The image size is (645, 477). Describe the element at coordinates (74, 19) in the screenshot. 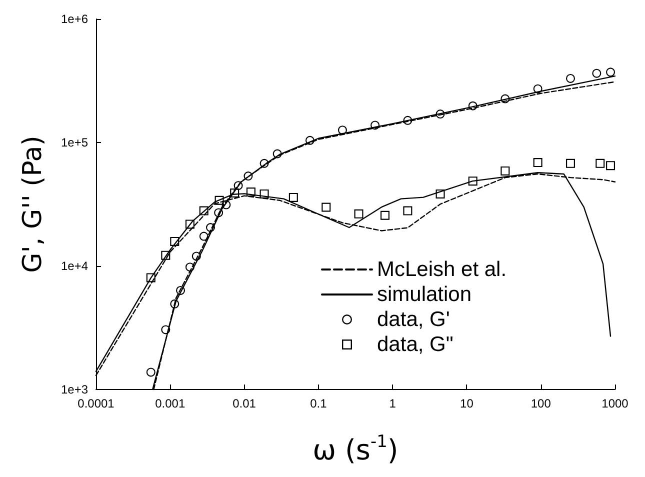

I see `y-tick-label: 1e+6` at that location.